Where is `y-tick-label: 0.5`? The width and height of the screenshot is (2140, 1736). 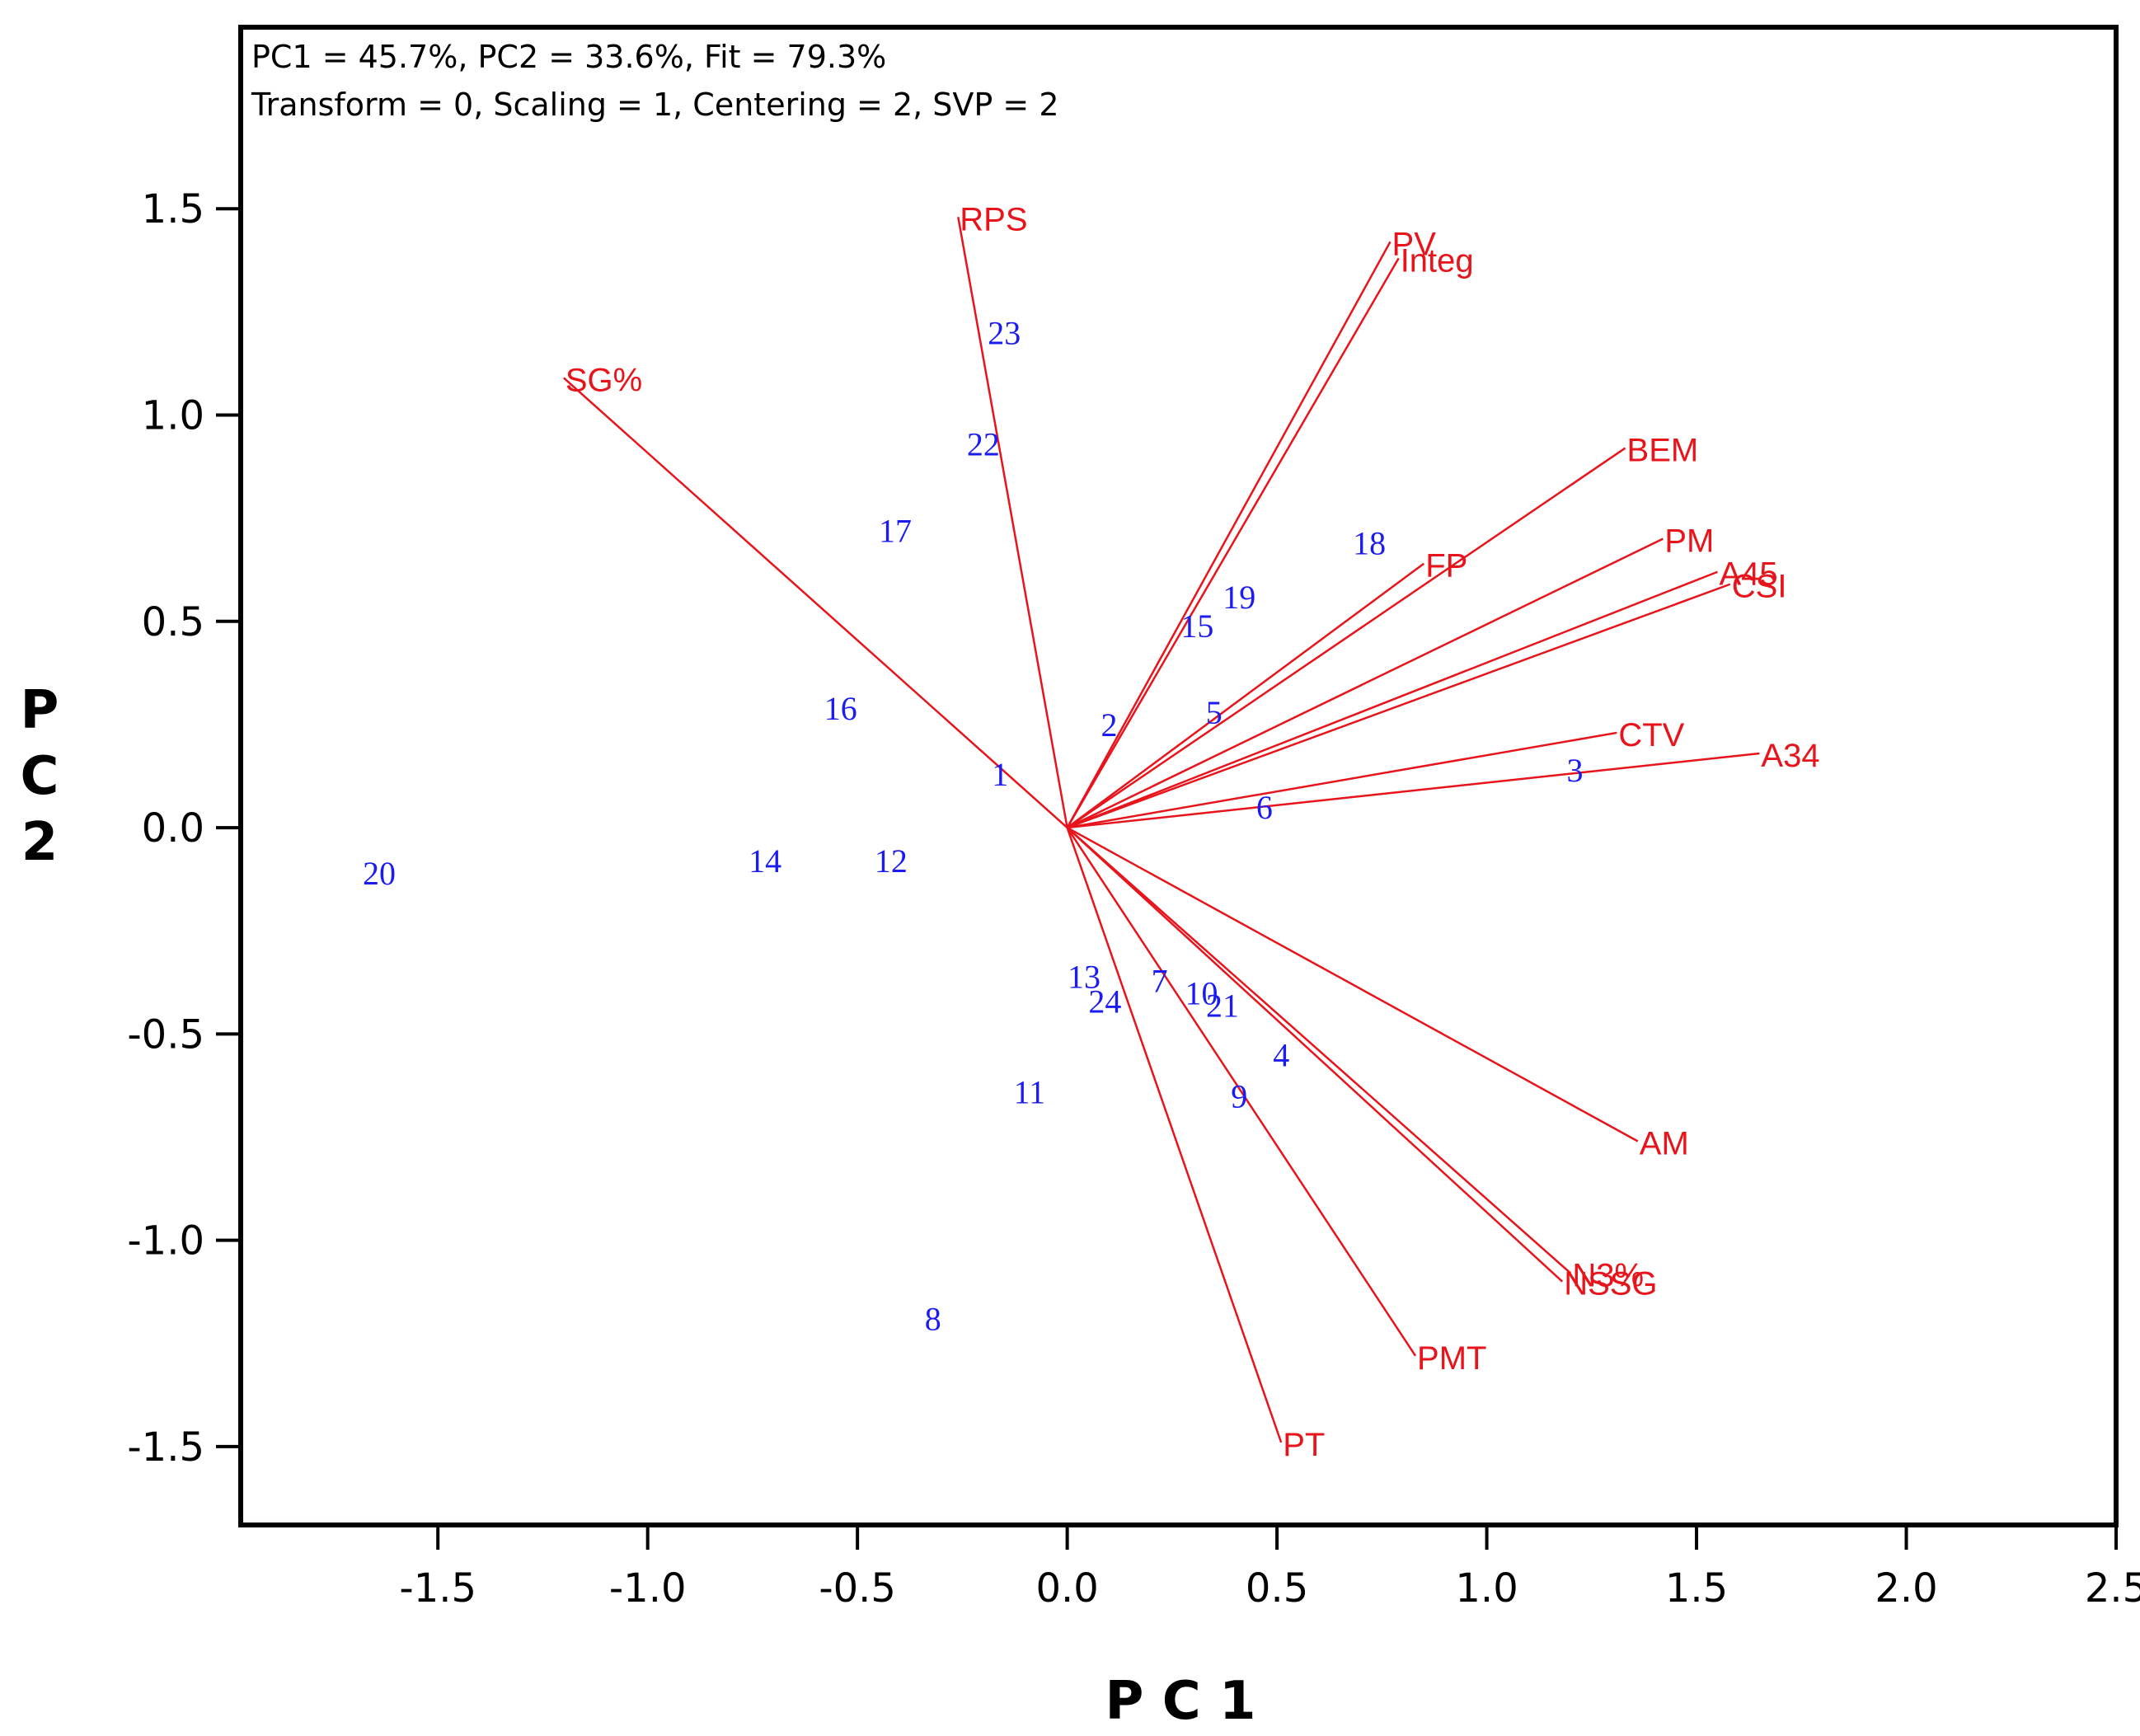 y-tick-label: 0.5 is located at coordinates (173, 622).